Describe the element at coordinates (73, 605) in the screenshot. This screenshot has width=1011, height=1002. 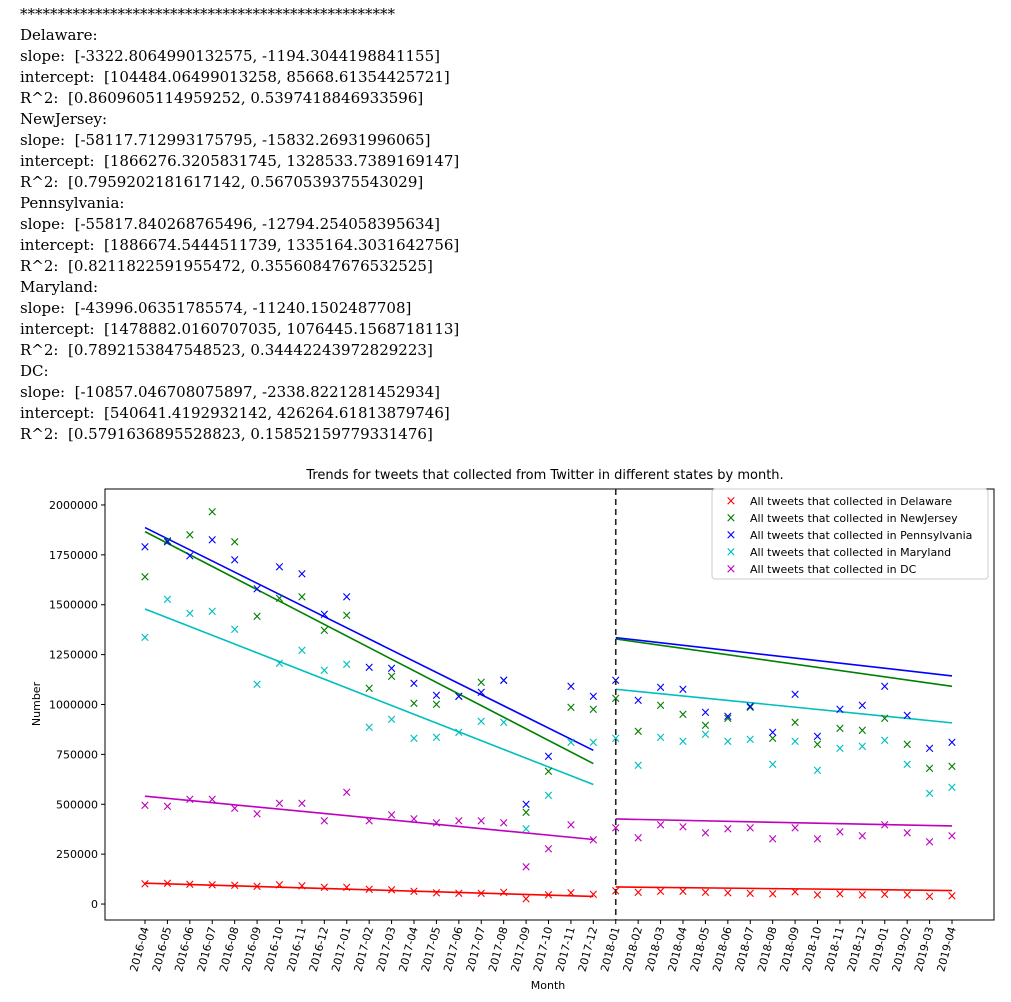
I see `y-tick-label: 1500000` at that location.